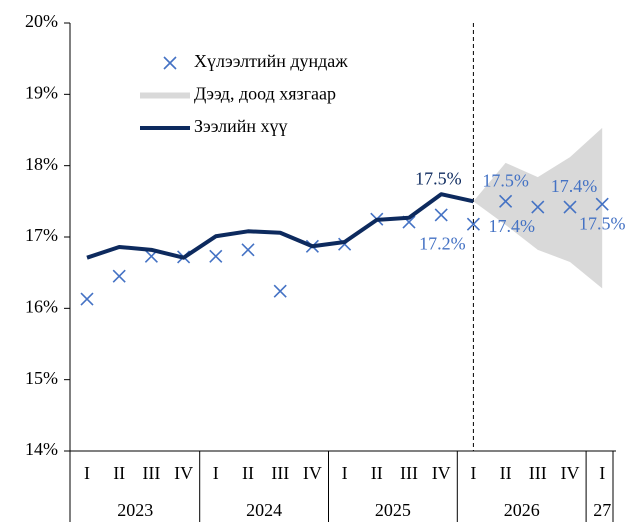 This screenshot has height=522, width=629. What do you see at coordinates (135, 510) in the screenshot?
I see `x-group-label: 2023` at bounding box center [135, 510].